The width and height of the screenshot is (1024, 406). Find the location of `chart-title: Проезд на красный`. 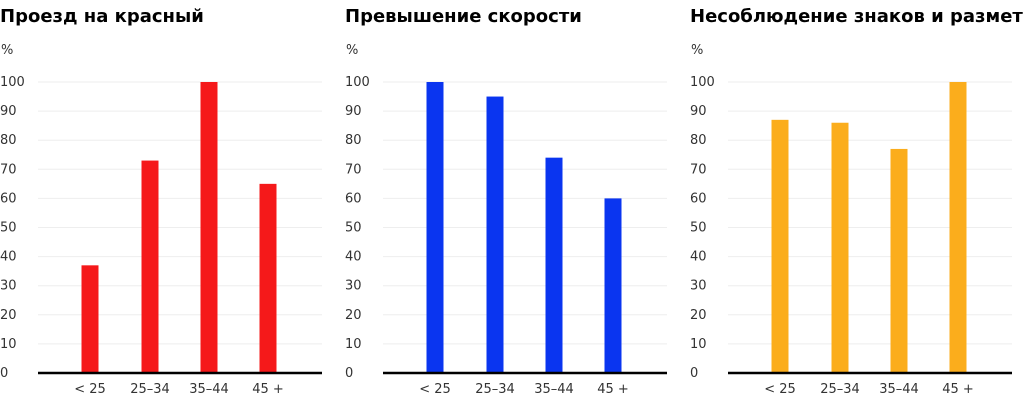

chart-title: Проезд на красный is located at coordinates (102, 16).